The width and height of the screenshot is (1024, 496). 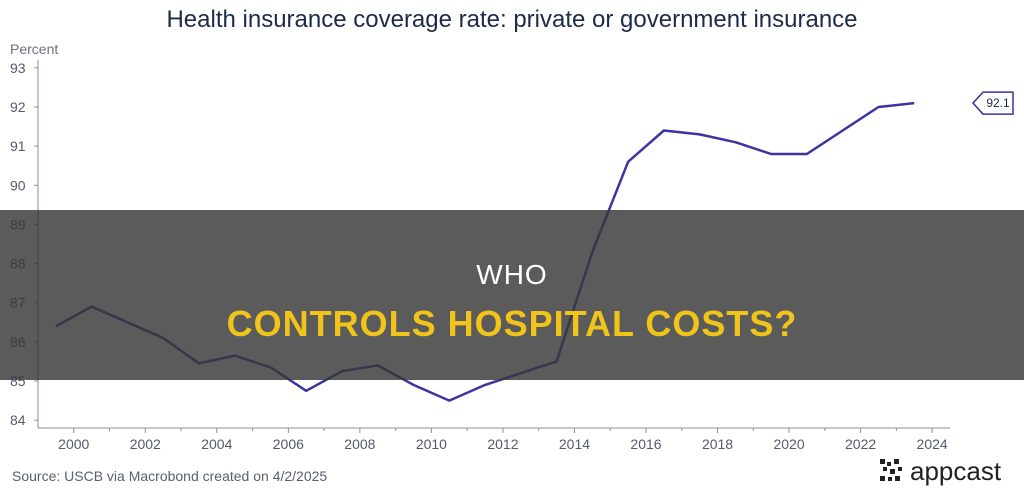 I want to click on y-tick-label: 91, so click(x=18, y=146).